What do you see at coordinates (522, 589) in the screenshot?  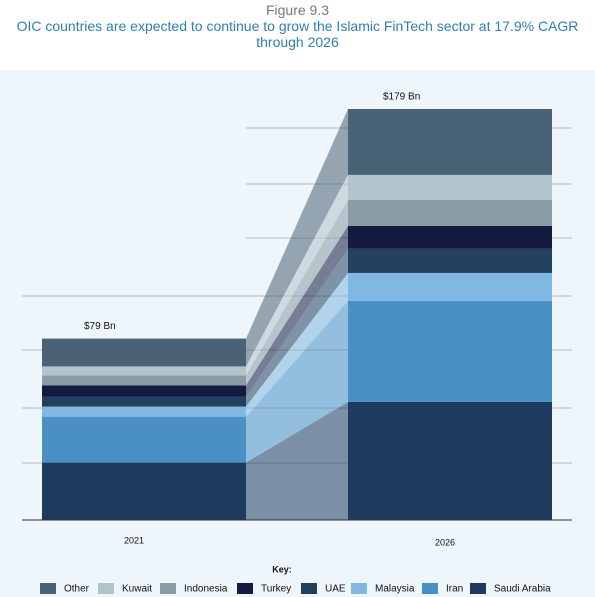 I see `legend-label: Saudi Arabia` at bounding box center [522, 589].